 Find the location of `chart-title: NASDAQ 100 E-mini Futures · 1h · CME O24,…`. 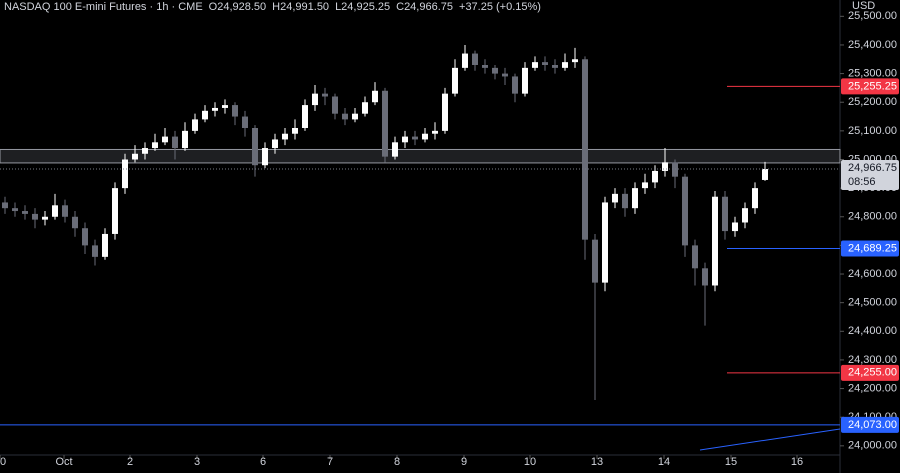

chart-title: NASDAQ 100 E-mini Futures · 1h · CME O24,… is located at coordinates (272, 7).